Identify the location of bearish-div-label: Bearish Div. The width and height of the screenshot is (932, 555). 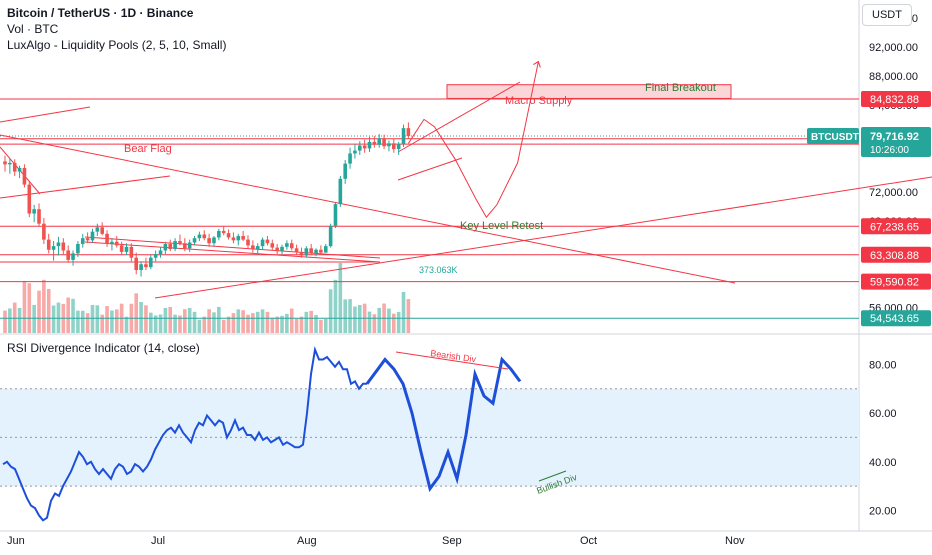
(453, 356).